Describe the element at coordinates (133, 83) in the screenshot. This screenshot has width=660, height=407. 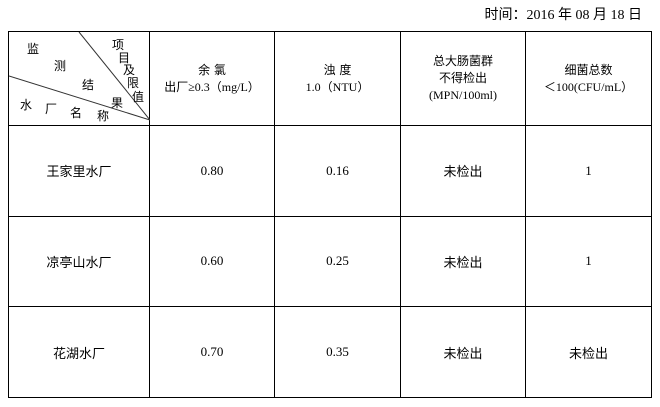
I see `corner-char: 限` at that location.